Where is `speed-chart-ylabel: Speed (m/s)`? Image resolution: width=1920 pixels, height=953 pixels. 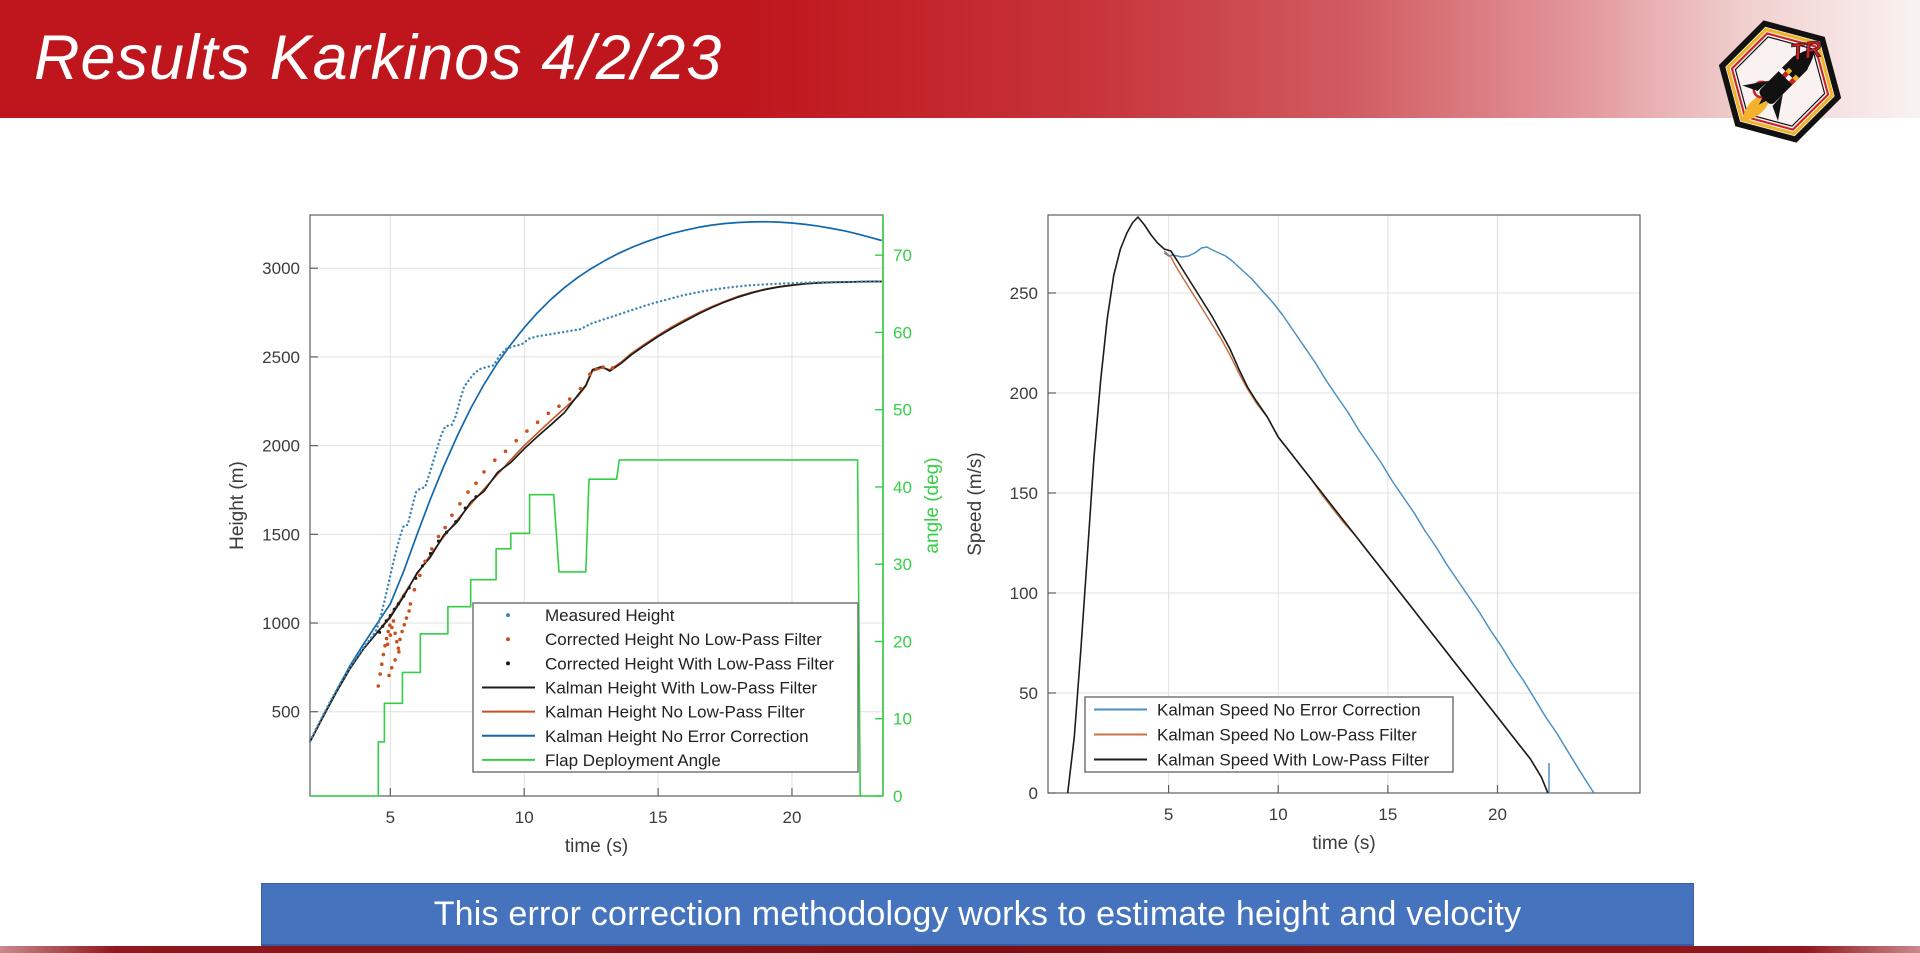 speed-chart-ylabel: Speed (m/s) is located at coordinates (975, 503).